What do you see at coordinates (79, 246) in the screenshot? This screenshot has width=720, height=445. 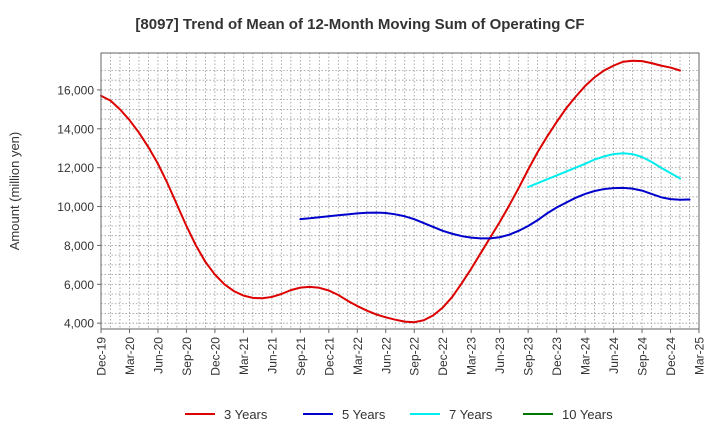 I see `y-tick-label: 8,000` at bounding box center [79, 246].